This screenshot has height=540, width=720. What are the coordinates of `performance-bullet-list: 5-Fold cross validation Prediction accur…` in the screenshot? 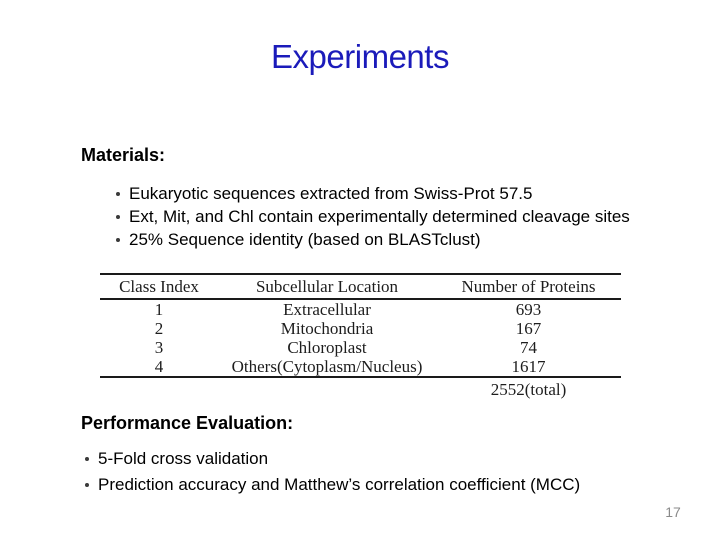 It's located at (332, 472).